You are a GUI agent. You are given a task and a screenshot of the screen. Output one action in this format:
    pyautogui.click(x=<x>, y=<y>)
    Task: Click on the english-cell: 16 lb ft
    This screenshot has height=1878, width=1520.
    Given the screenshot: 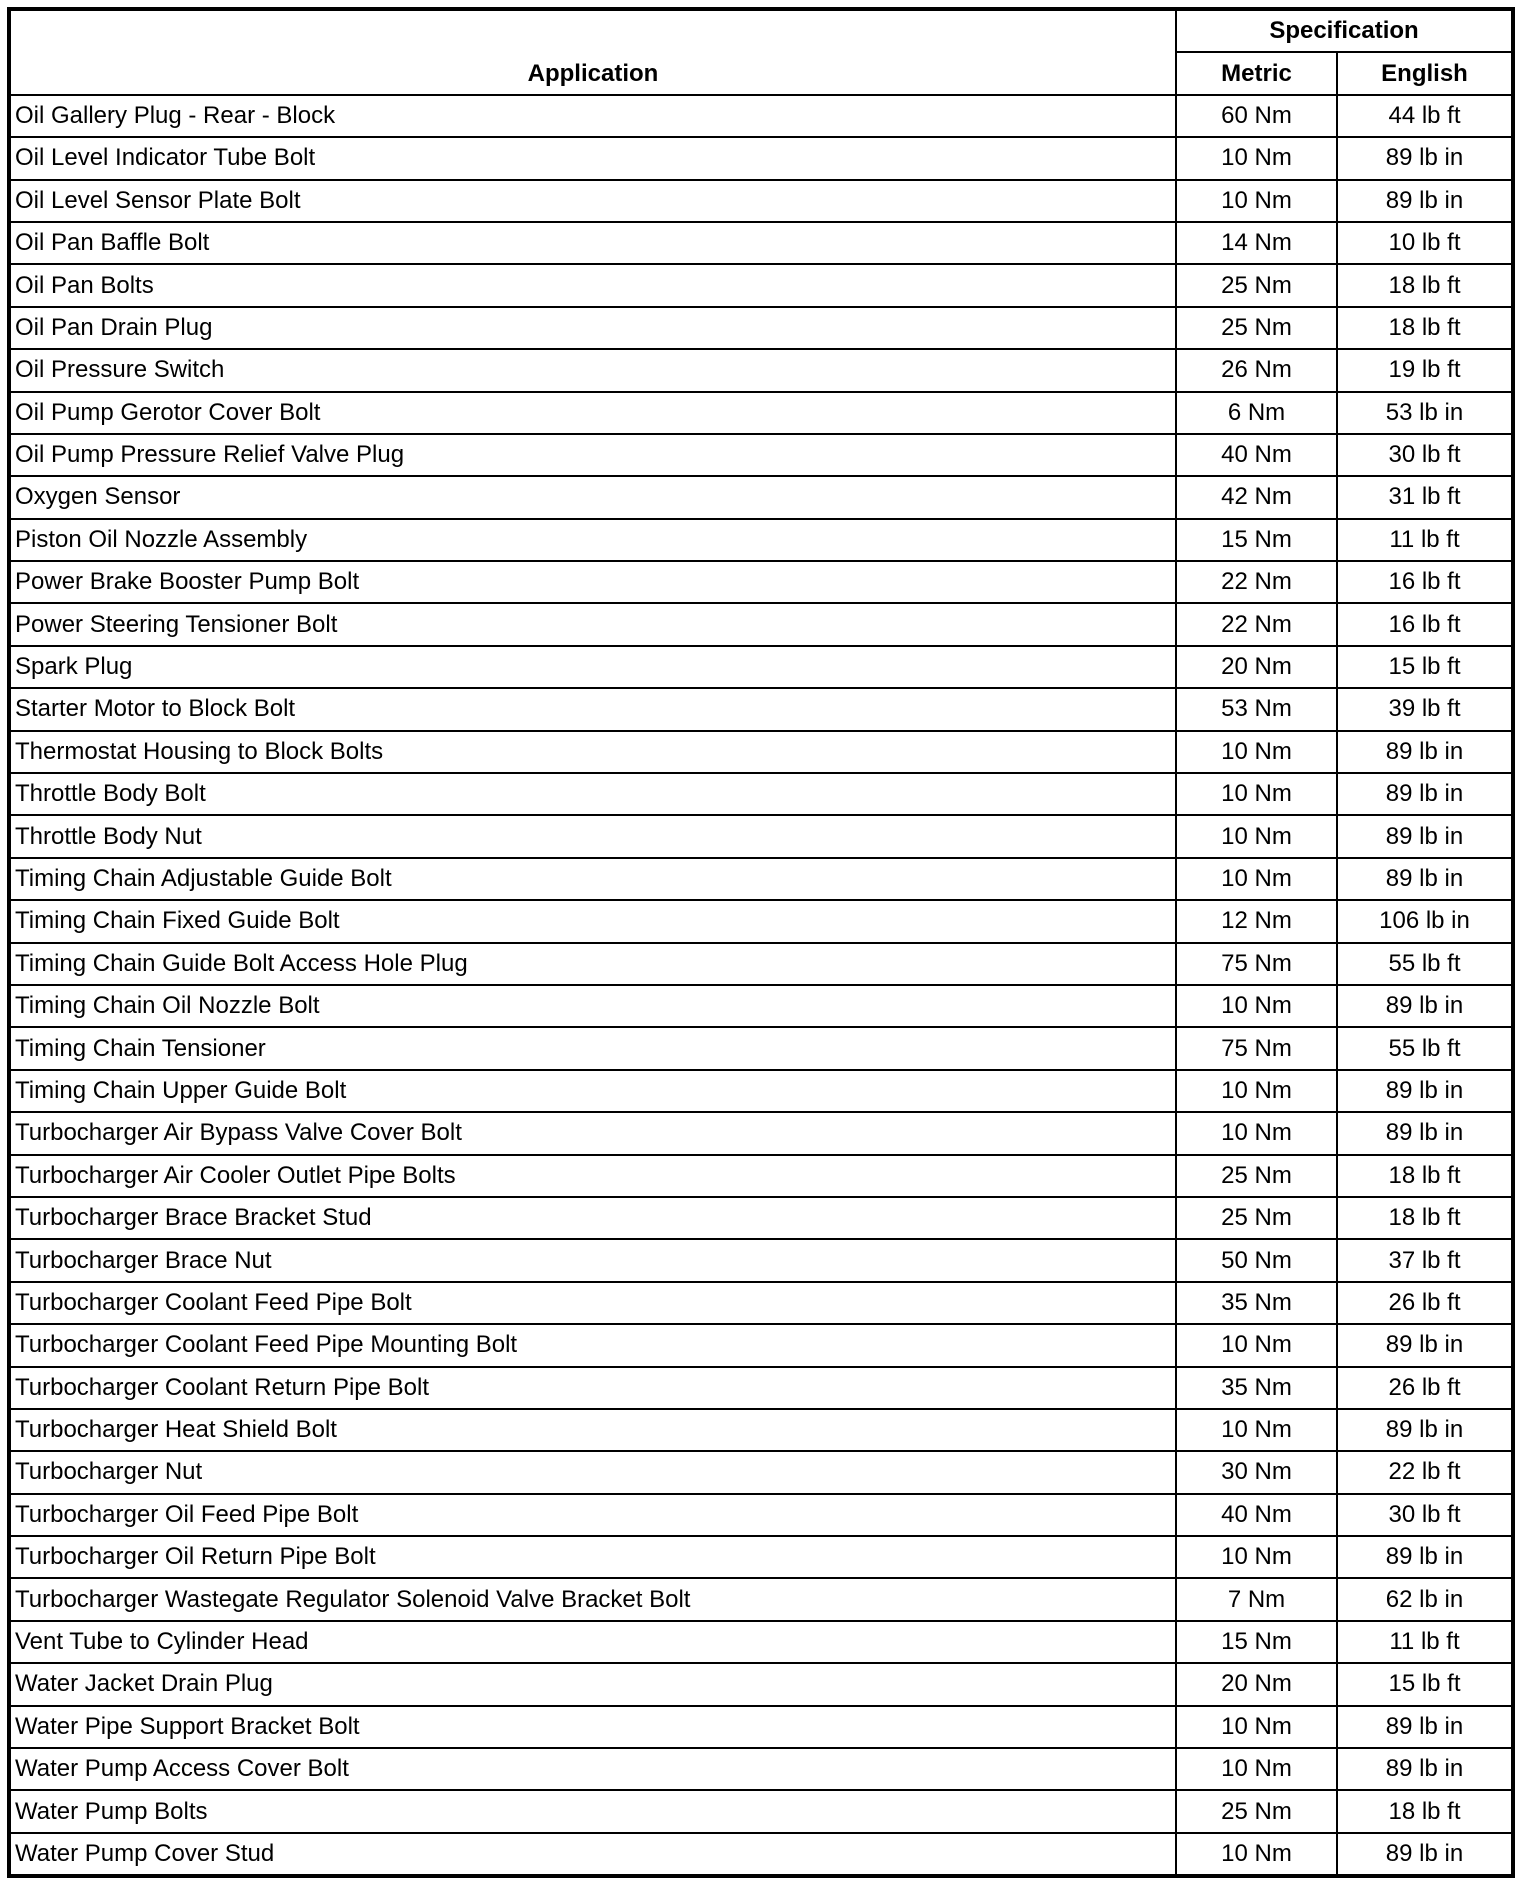 What is the action you would take?
    pyautogui.click(x=1425, y=624)
    